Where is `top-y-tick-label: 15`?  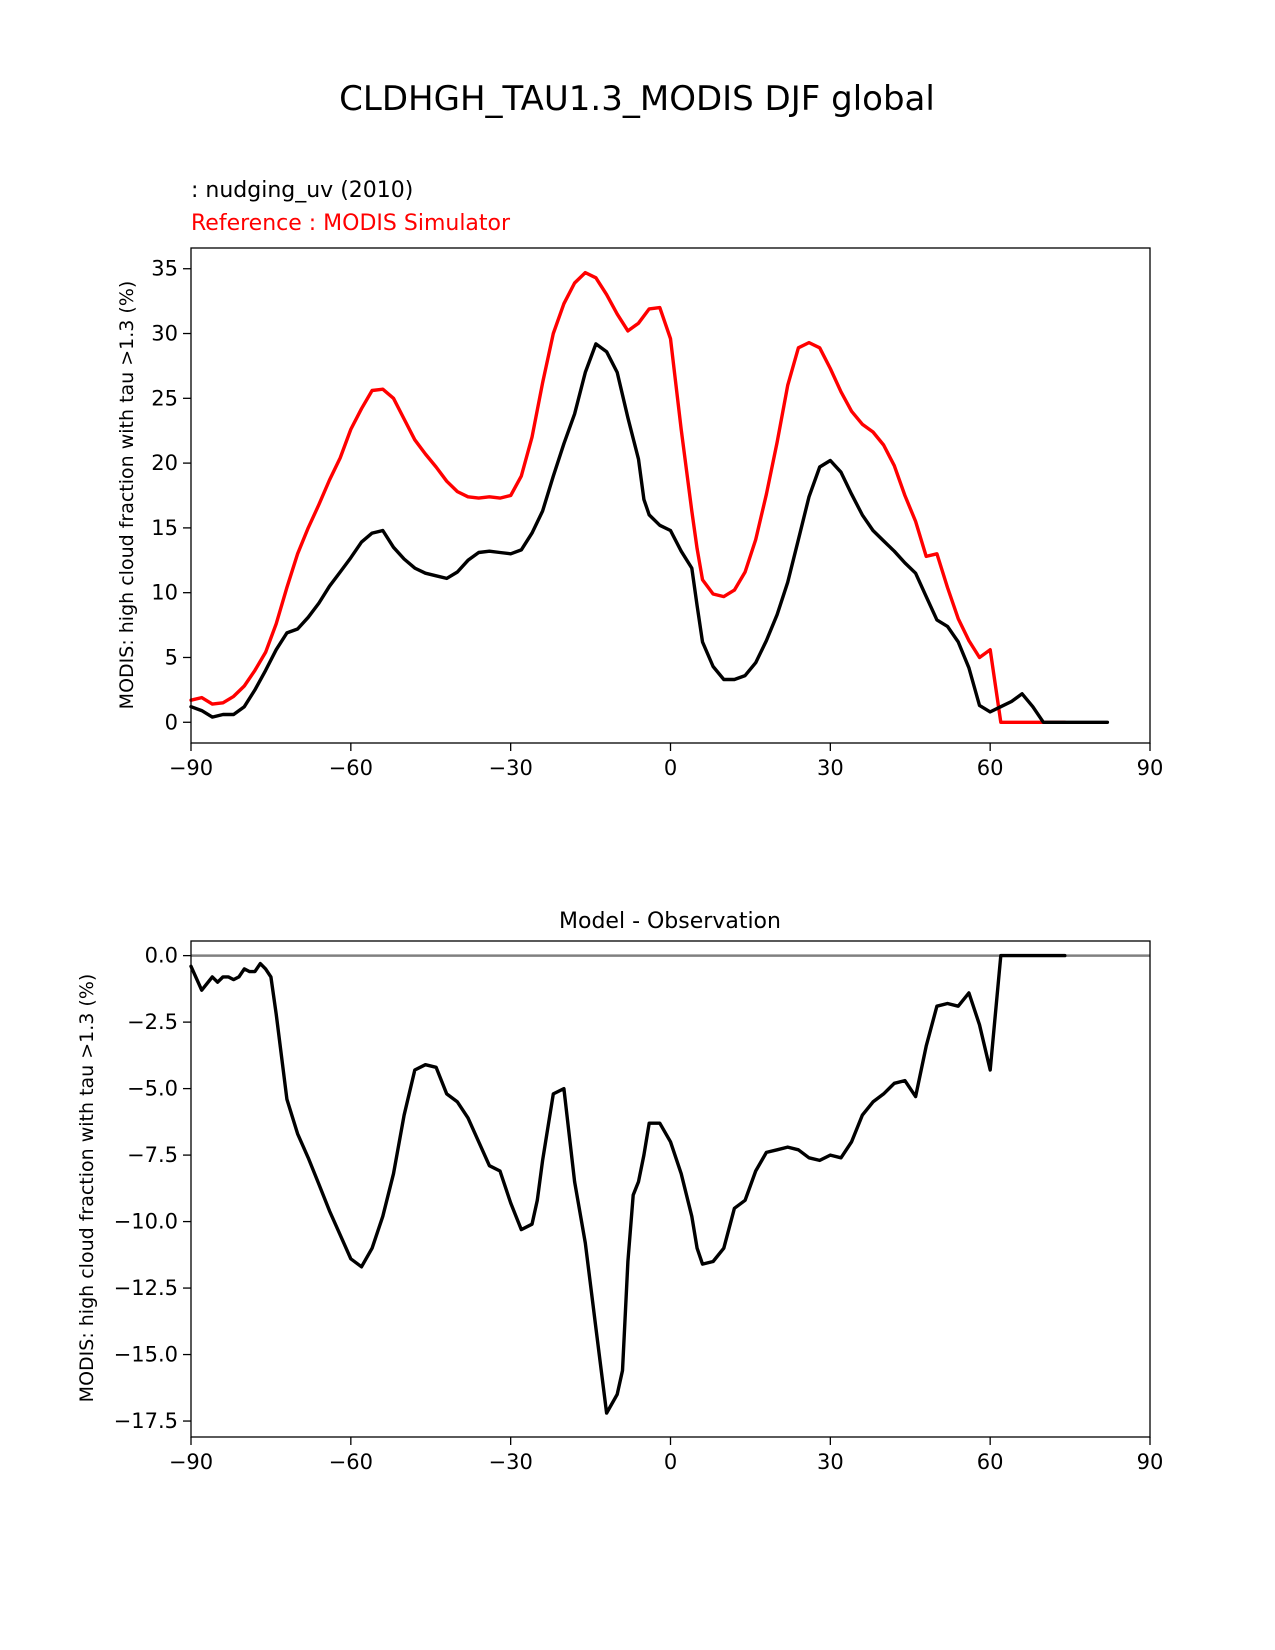
top-y-tick-label: 15 is located at coordinates (164, 528).